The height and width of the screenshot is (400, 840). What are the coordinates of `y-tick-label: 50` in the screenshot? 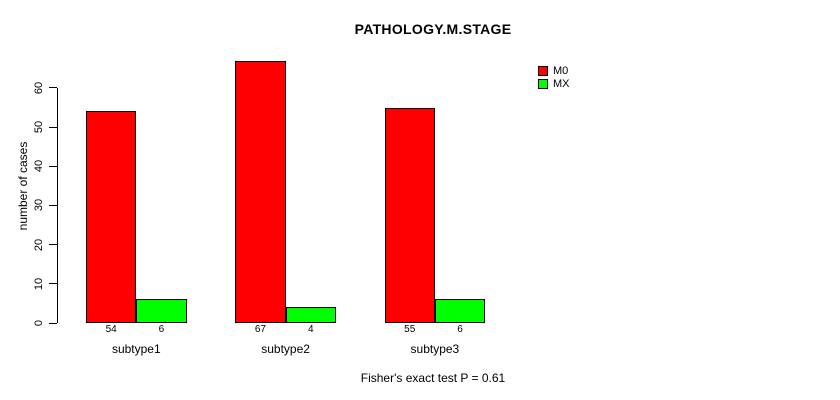 It's located at (39, 127).